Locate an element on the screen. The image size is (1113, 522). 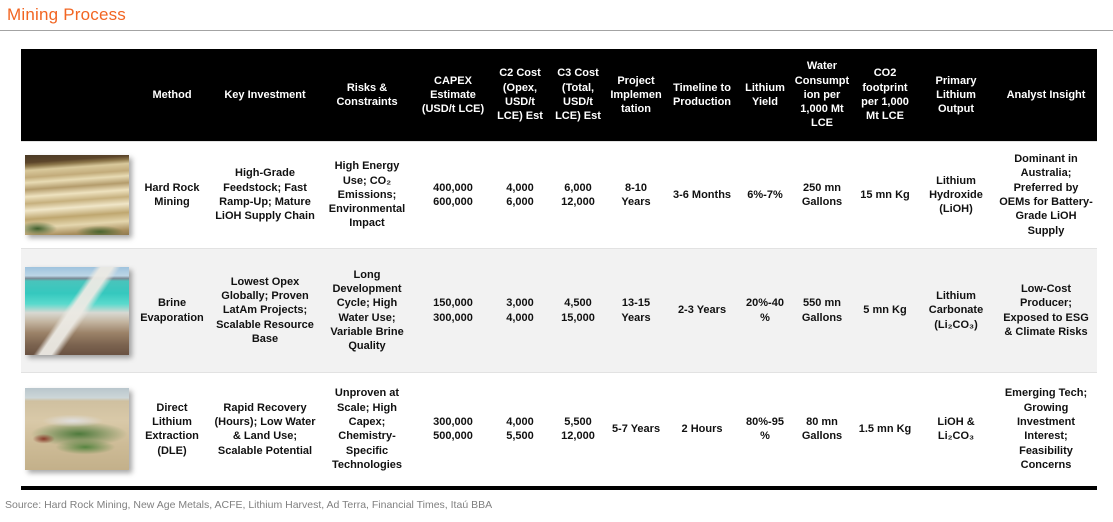
project-implementation-cell: 5-7 Years is located at coordinates (636, 429).